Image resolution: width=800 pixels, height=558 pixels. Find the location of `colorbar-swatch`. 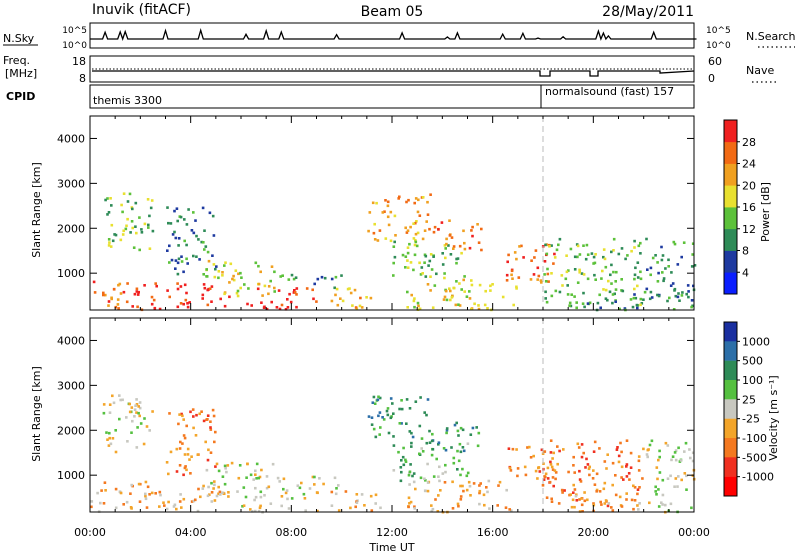

colorbar-swatch is located at coordinates (730, 196).